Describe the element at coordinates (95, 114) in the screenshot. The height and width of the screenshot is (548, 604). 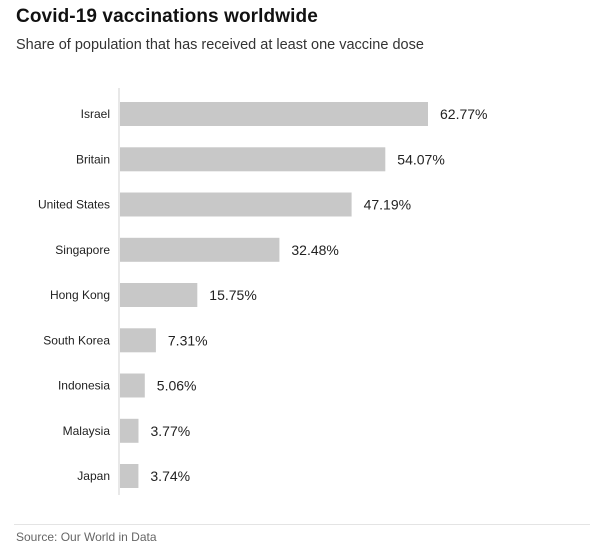
I see `category-label-israel: Israel` at that location.